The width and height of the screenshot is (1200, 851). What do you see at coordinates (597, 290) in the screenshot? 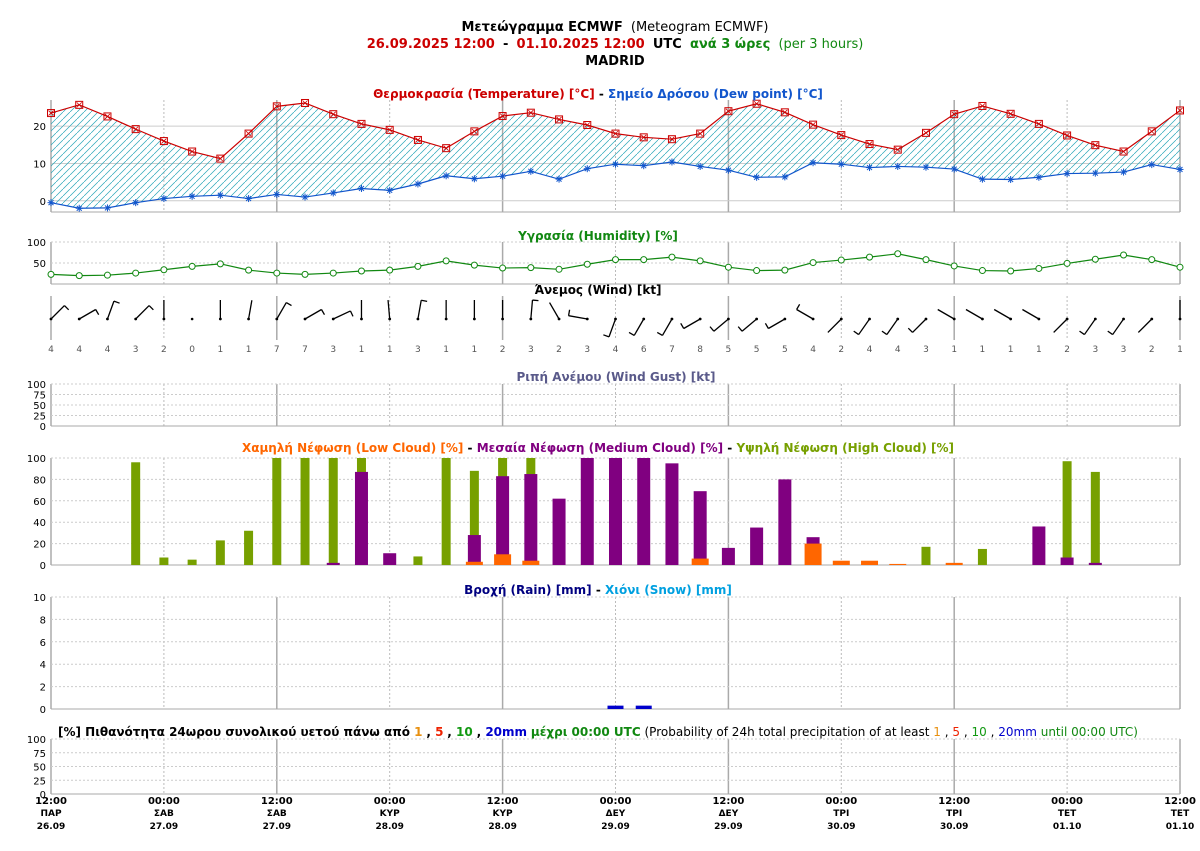
I see `wind-panel-title: Άνεμος (Wind) [kt]` at bounding box center [597, 290].